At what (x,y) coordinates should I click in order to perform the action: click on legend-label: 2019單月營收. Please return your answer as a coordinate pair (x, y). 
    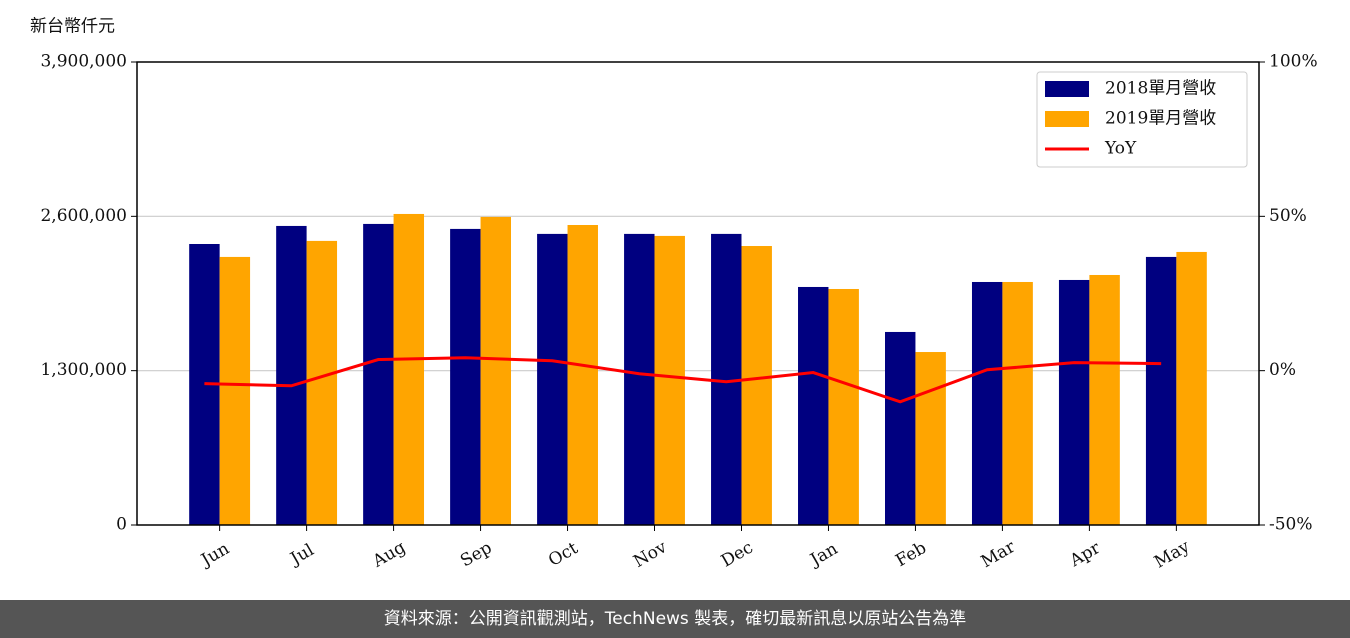
    Looking at the image, I should click on (1160, 119).